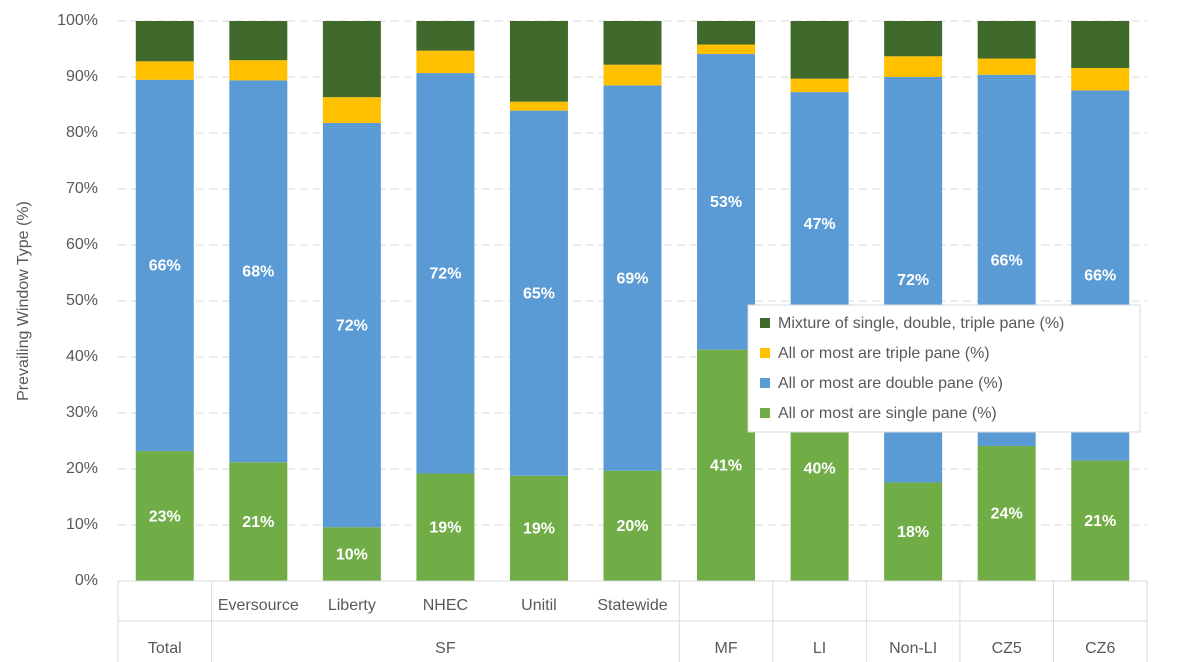 The height and width of the screenshot is (662, 1189). Describe the element at coordinates (77, 20) in the screenshot. I see `y-tick-label: 100%` at that location.